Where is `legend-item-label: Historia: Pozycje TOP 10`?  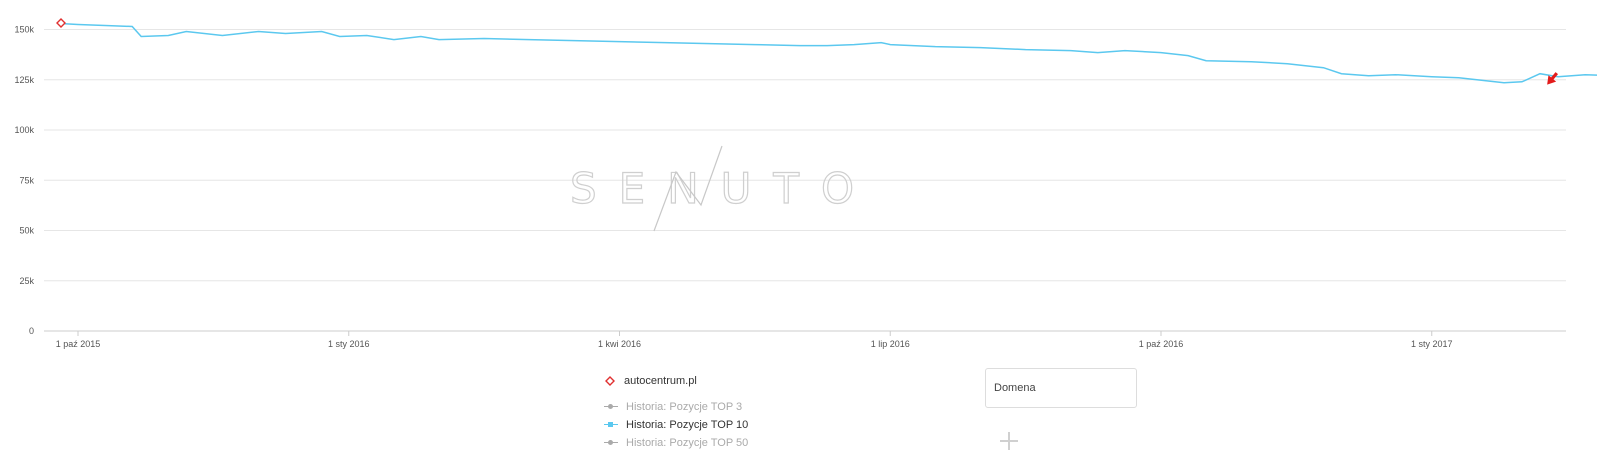
legend-item-label: Historia: Pozycje TOP 10 is located at coordinates (687, 425).